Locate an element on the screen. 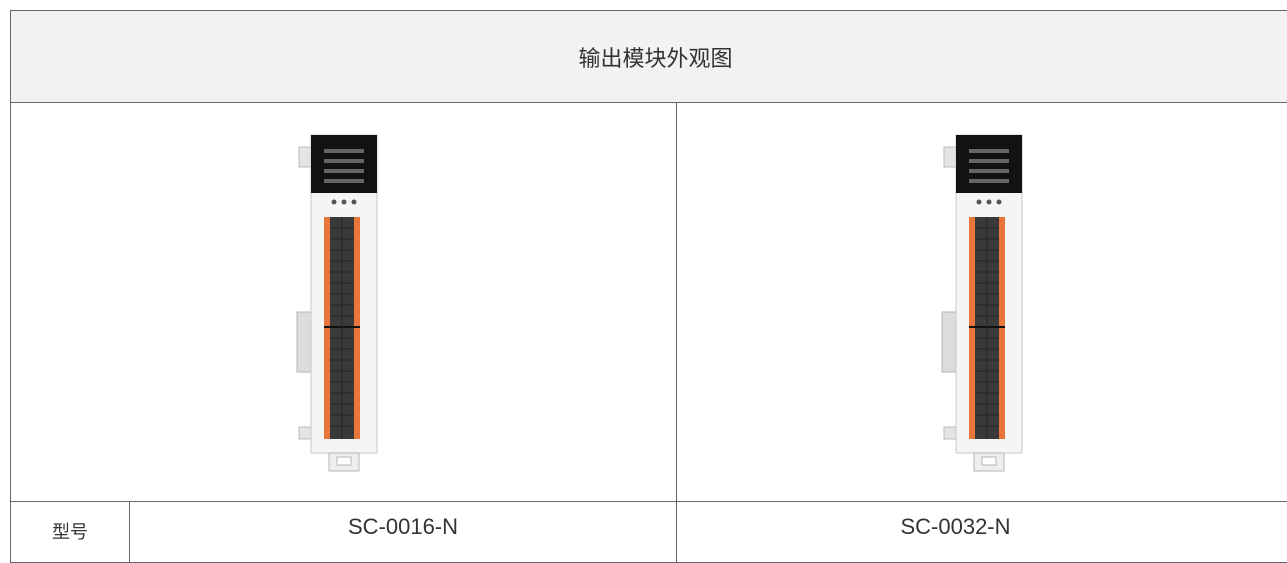 This screenshot has width=1287, height=563. model-cell: SC-0016-N is located at coordinates (403, 532).